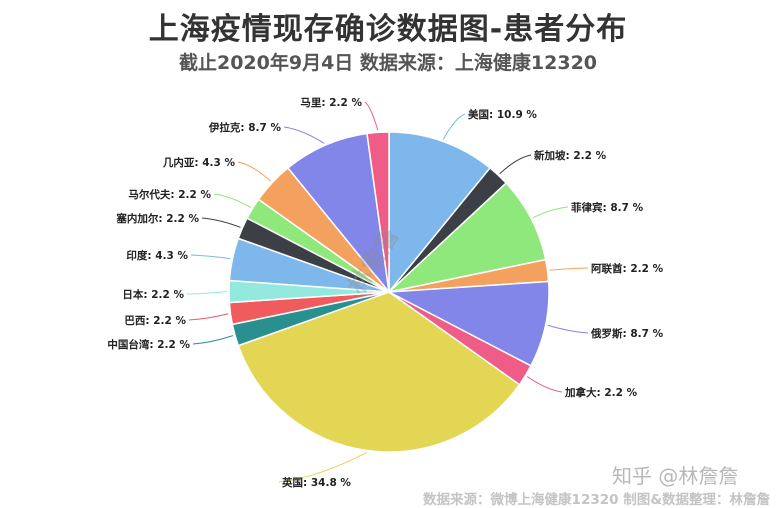 This screenshot has height=508, width=776. What do you see at coordinates (675, 476) in the screenshot?
I see `zhihu-watermark: 知乎 @林詹詹` at bounding box center [675, 476].